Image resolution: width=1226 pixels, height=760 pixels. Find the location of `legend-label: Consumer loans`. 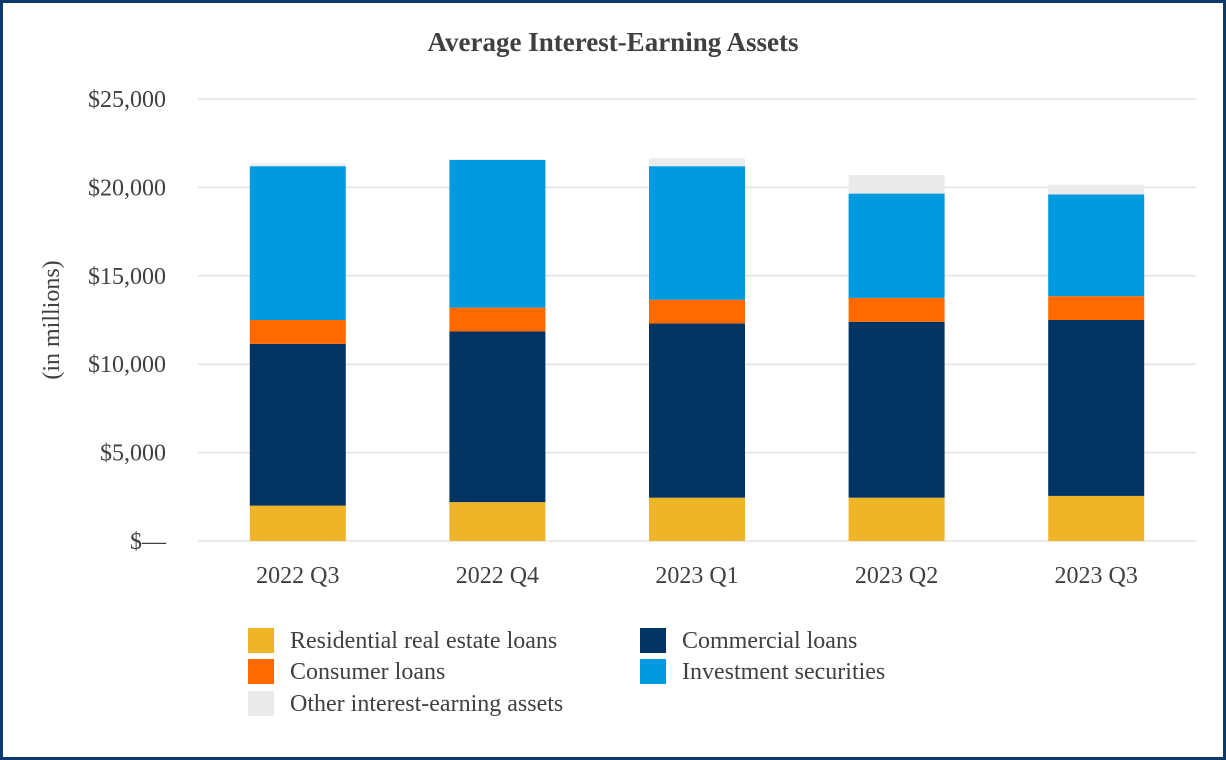

legend-label: Consumer loans is located at coordinates (367, 672).